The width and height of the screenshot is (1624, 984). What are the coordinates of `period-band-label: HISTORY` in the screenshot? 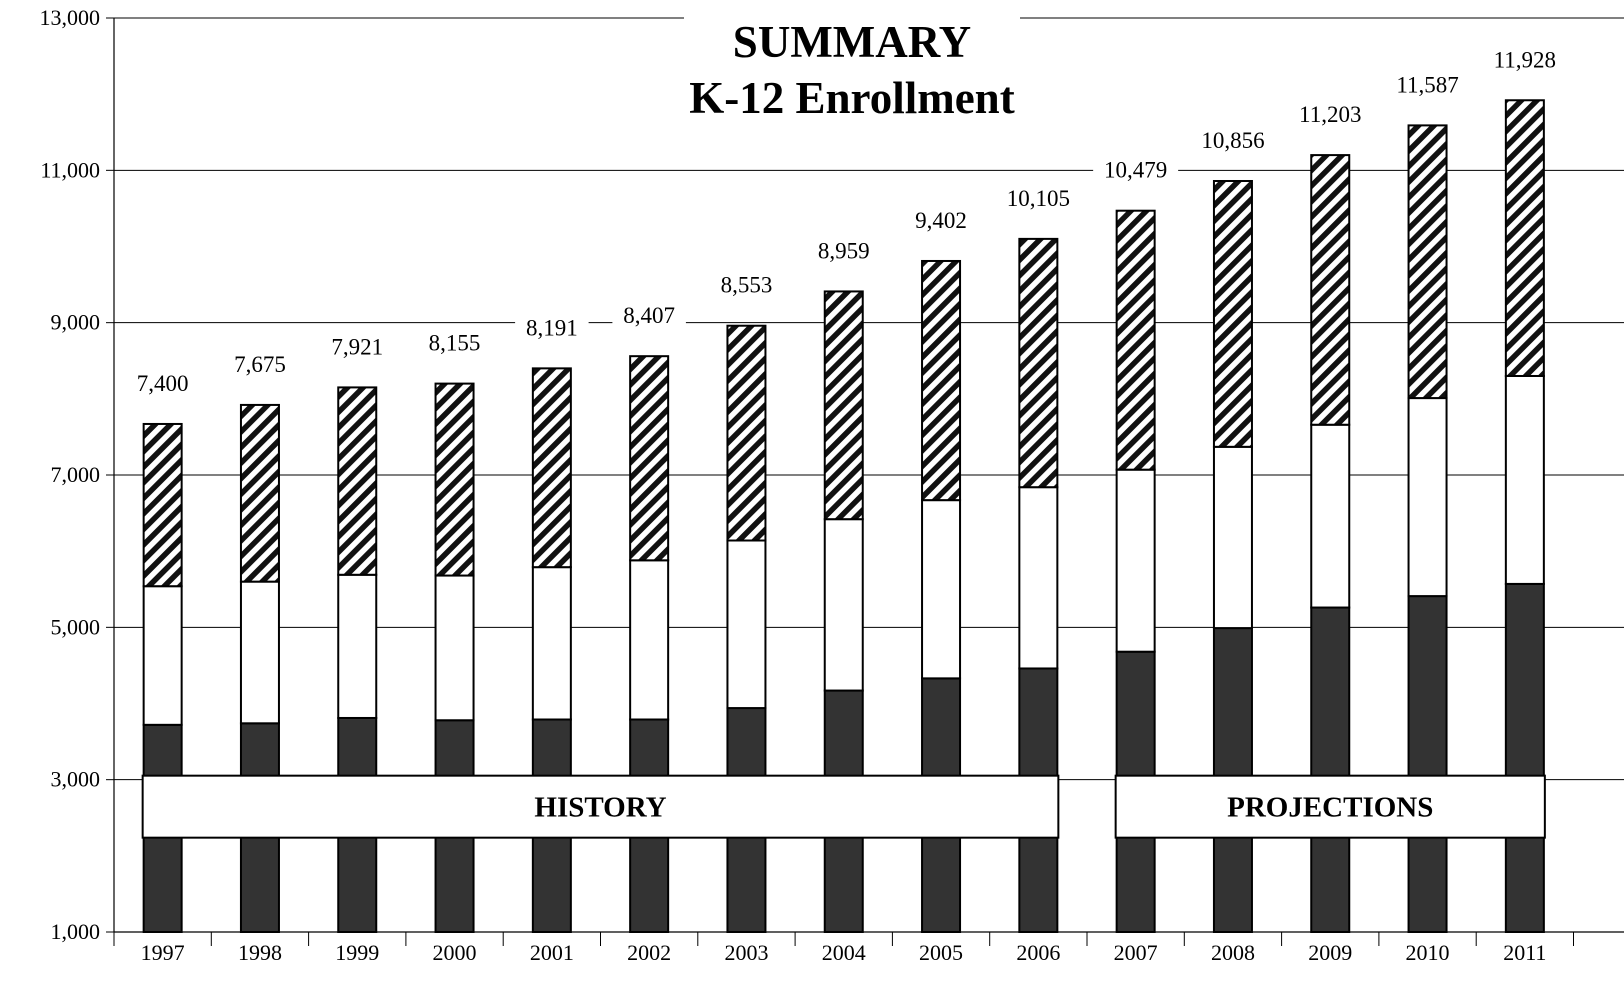 It's located at (600, 808).